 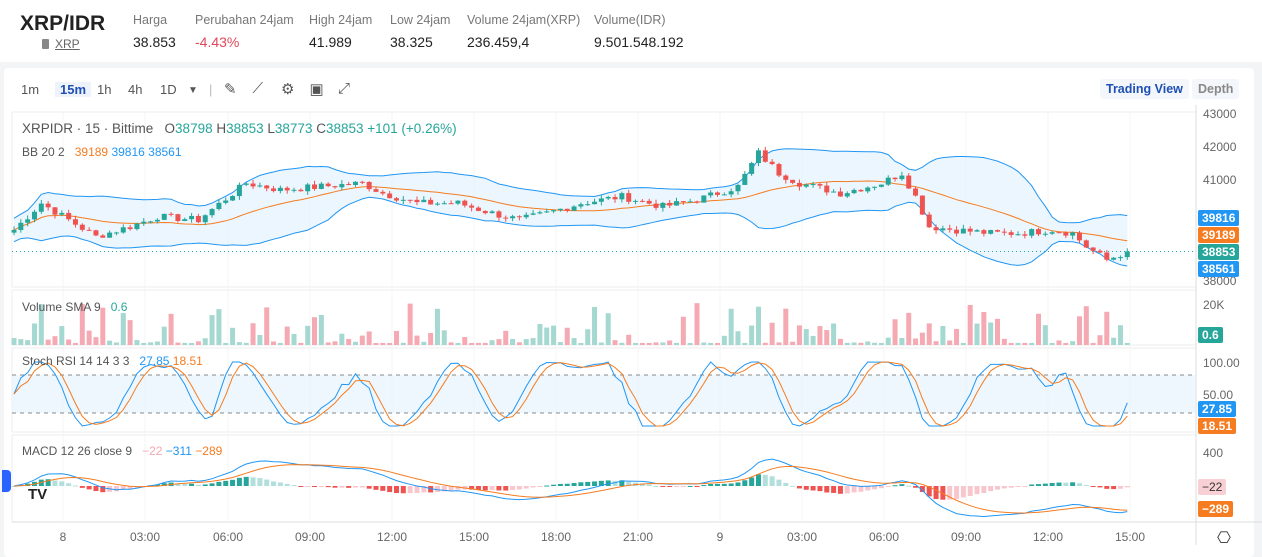 I want to click on chart-settings-icon: ⎔, so click(x=1224, y=538).